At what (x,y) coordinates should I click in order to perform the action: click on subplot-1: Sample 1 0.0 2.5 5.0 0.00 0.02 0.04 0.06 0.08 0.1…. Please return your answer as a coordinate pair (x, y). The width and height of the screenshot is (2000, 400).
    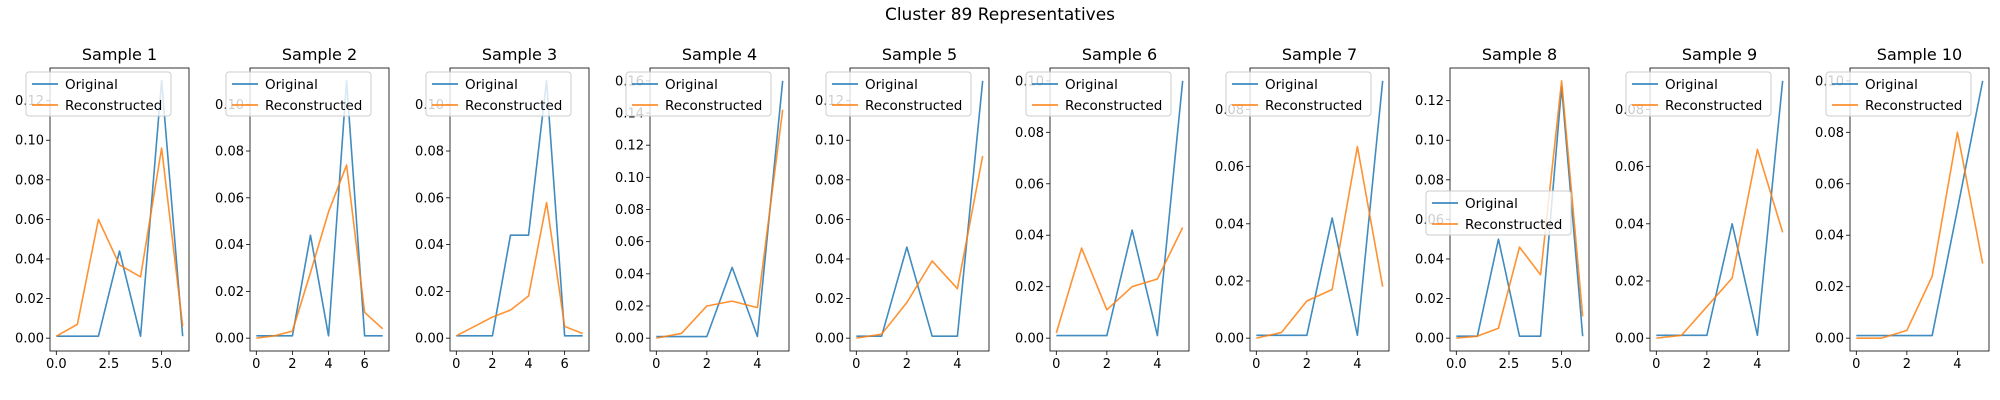
    Looking at the image, I should click on (102, 208).